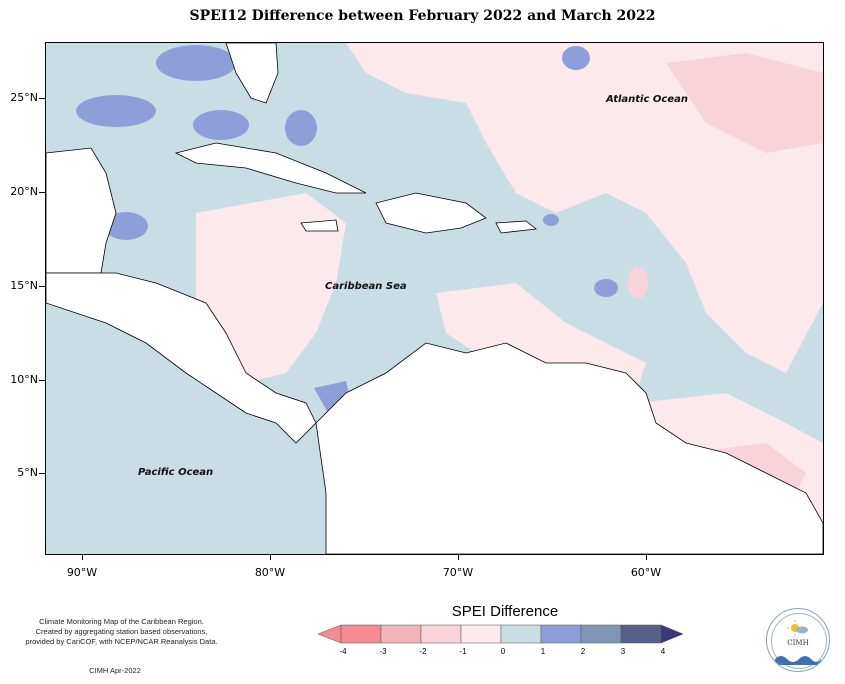 Image resolution: width=845 pixels, height=684 pixels. Describe the element at coordinates (27, 472) in the screenshot. I see `lat-label-5: 5°N` at that location.